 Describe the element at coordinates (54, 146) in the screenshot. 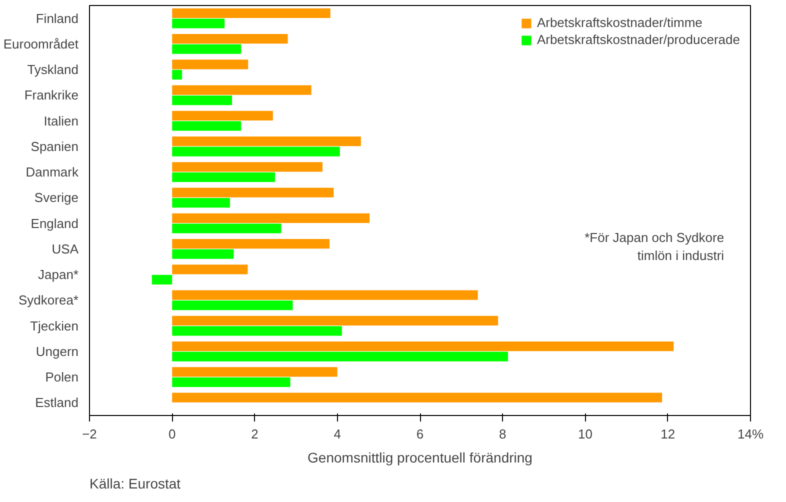

I see `y-tick-label: Spanien` at that location.